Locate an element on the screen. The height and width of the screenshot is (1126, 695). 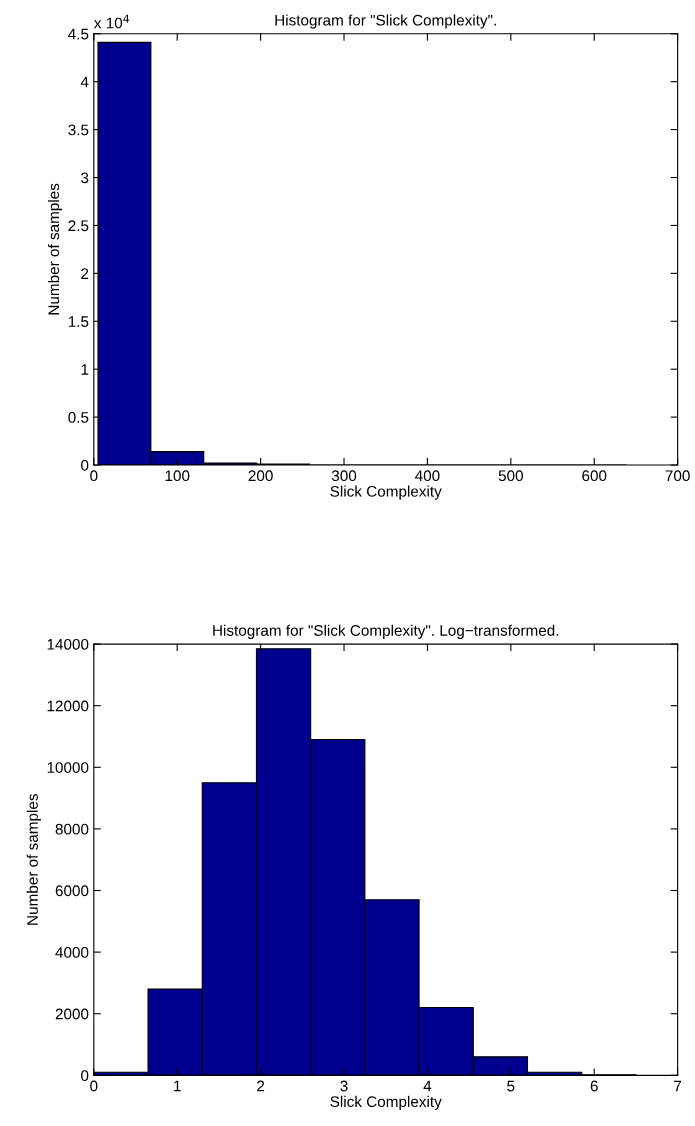
x-tick-label: 5 is located at coordinates (511, 1086).